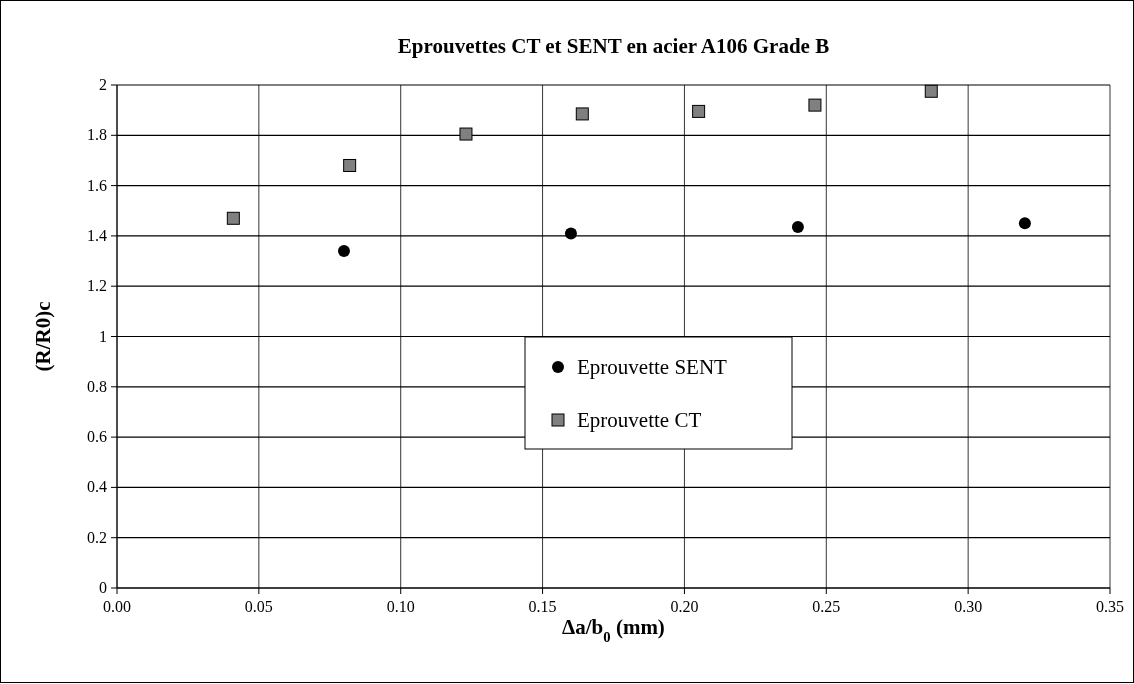  I want to click on y-tick-label: 0.4, so click(97, 487).